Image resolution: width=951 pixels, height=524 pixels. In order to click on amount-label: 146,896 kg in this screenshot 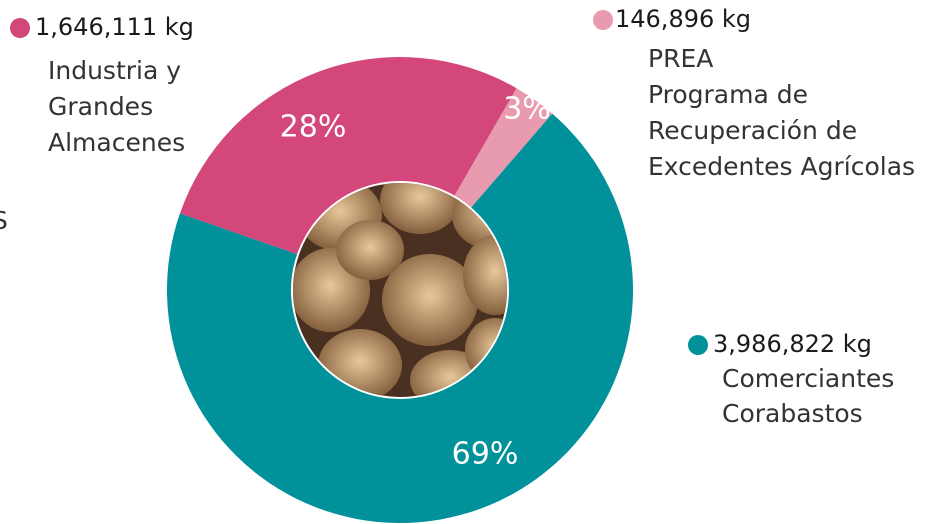, I will do `click(683, 19)`.